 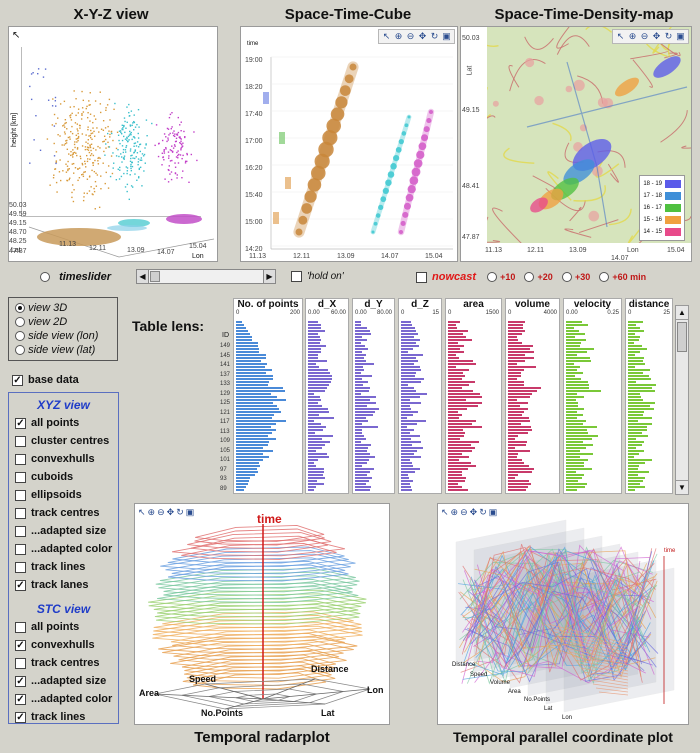 I want to click on table-lens-column: velocity 0.00 0.25, so click(x=592, y=396).